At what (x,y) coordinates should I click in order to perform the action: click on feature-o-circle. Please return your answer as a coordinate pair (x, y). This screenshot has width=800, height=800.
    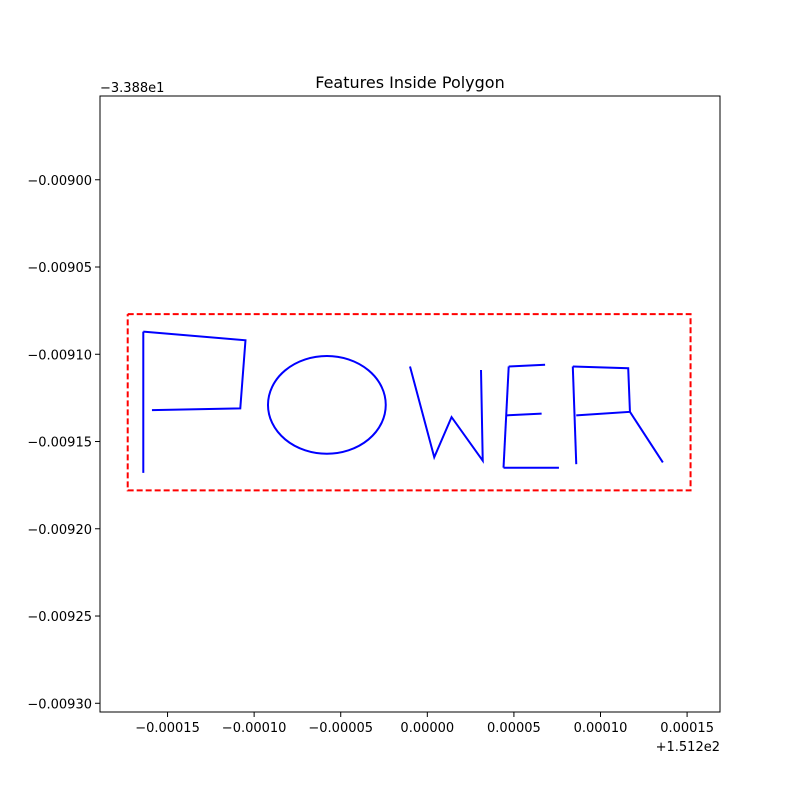
    Looking at the image, I should click on (326, 405).